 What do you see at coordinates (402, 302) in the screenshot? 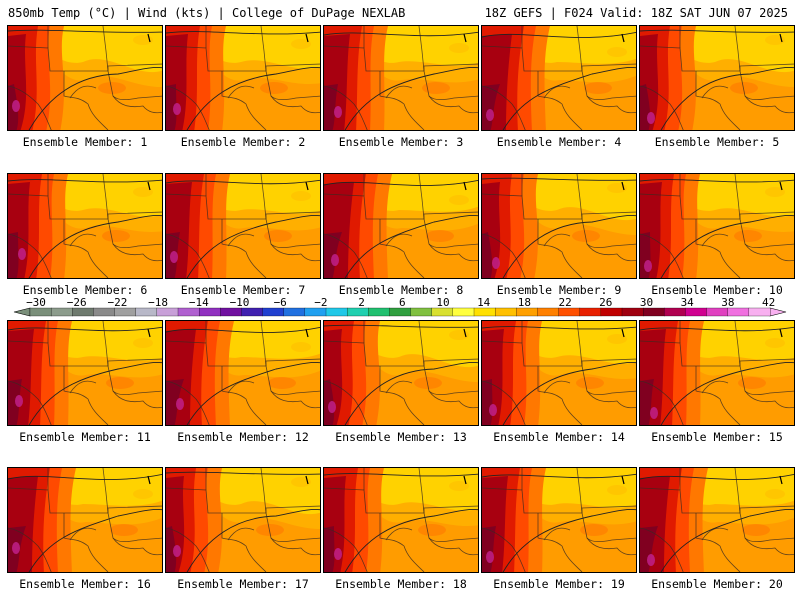
I see `colorbar-tick-label: 6` at bounding box center [402, 302].